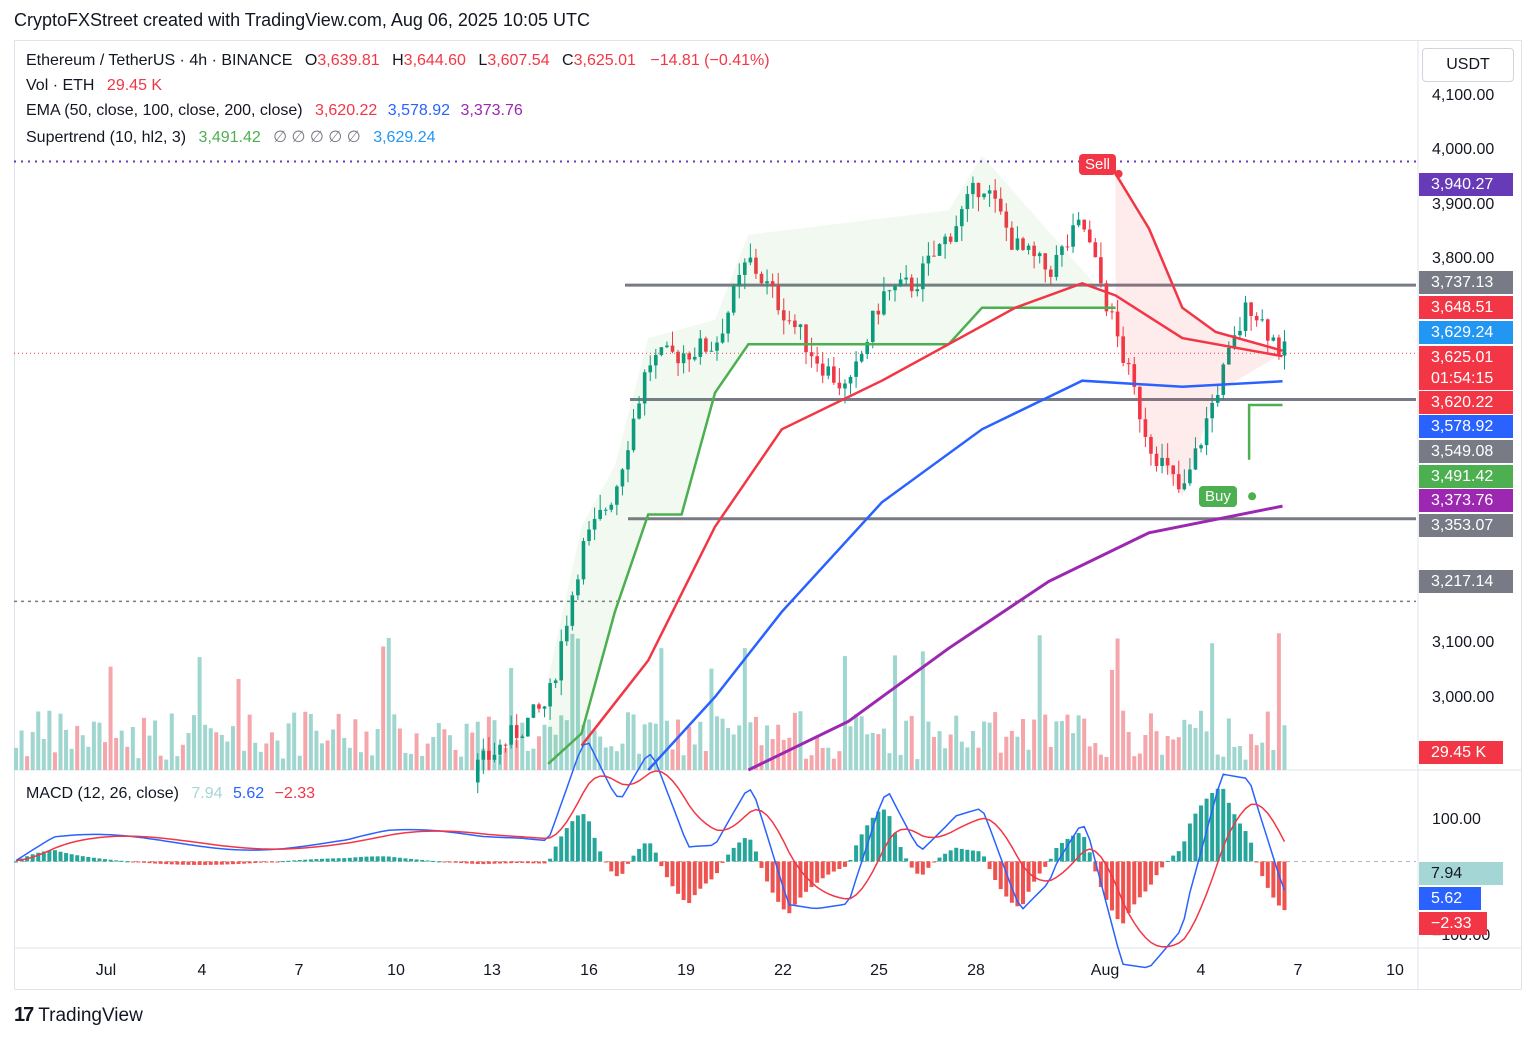 This screenshot has height=1041, width=1536. I want to click on currency-selector: USDT, so click(1468, 65).